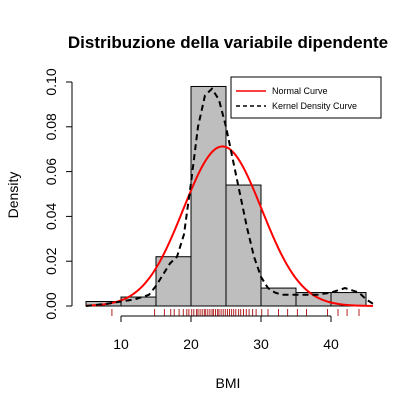  What do you see at coordinates (121, 344) in the screenshot?
I see `x-tick-label-0: 10` at bounding box center [121, 344].